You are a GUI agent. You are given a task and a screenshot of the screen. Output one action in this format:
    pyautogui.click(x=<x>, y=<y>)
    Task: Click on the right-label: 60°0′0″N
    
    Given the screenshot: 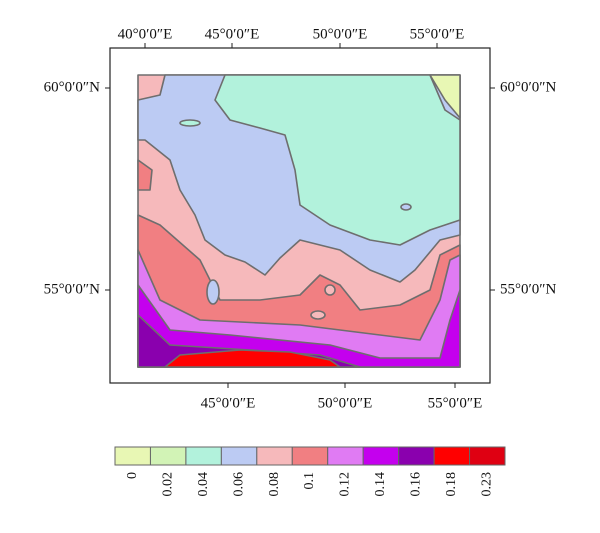 What is the action you would take?
    pyautogui.click(x=528, y=87)
    